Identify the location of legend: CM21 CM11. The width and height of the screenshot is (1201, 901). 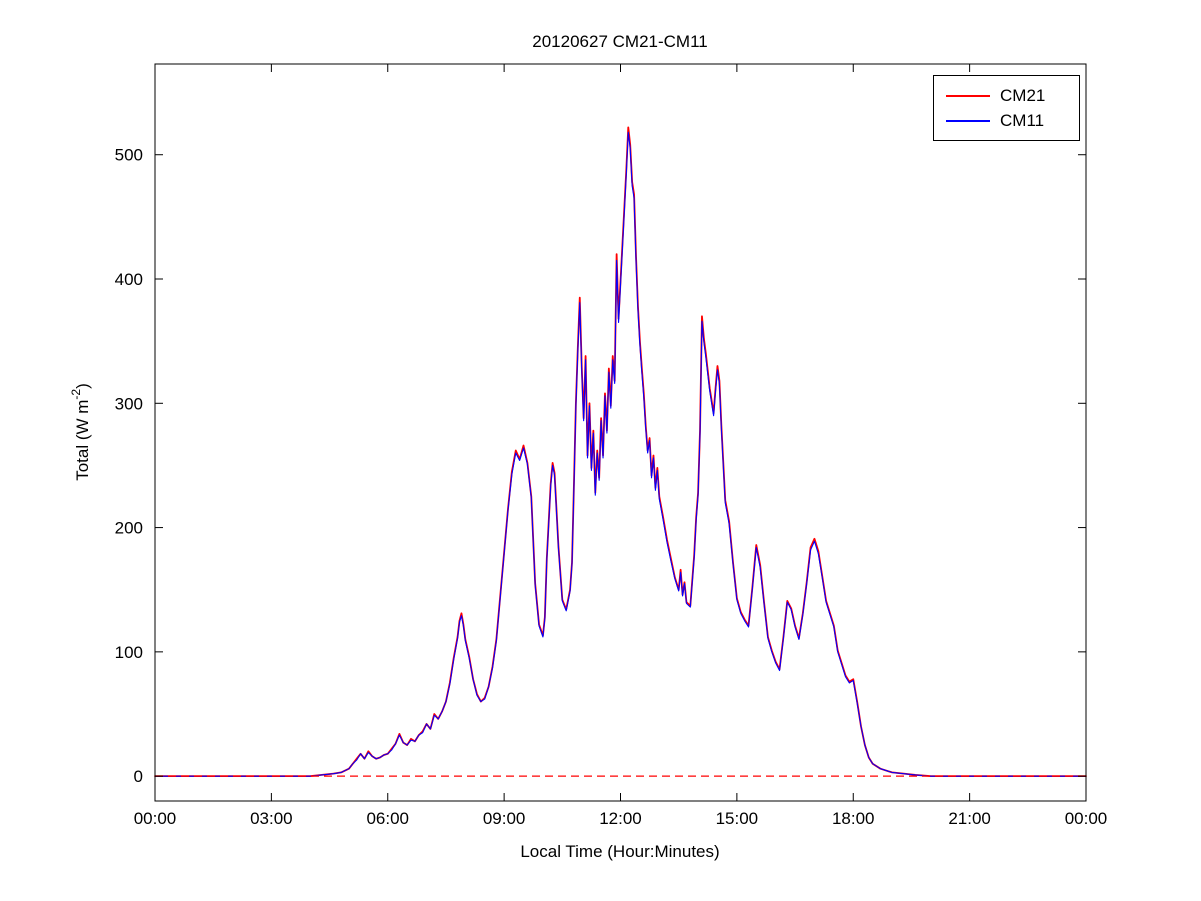
(1006, 108).